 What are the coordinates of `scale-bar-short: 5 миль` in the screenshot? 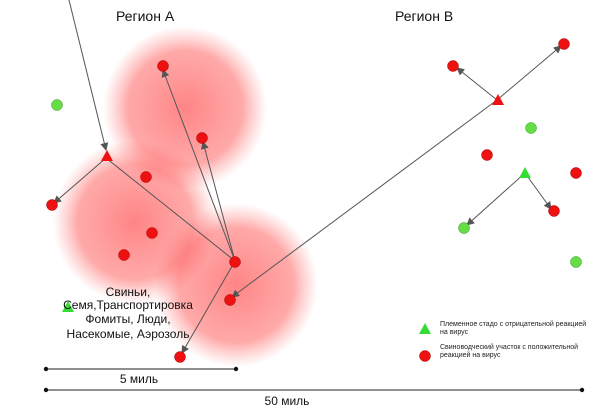 It's located at (141, 376).